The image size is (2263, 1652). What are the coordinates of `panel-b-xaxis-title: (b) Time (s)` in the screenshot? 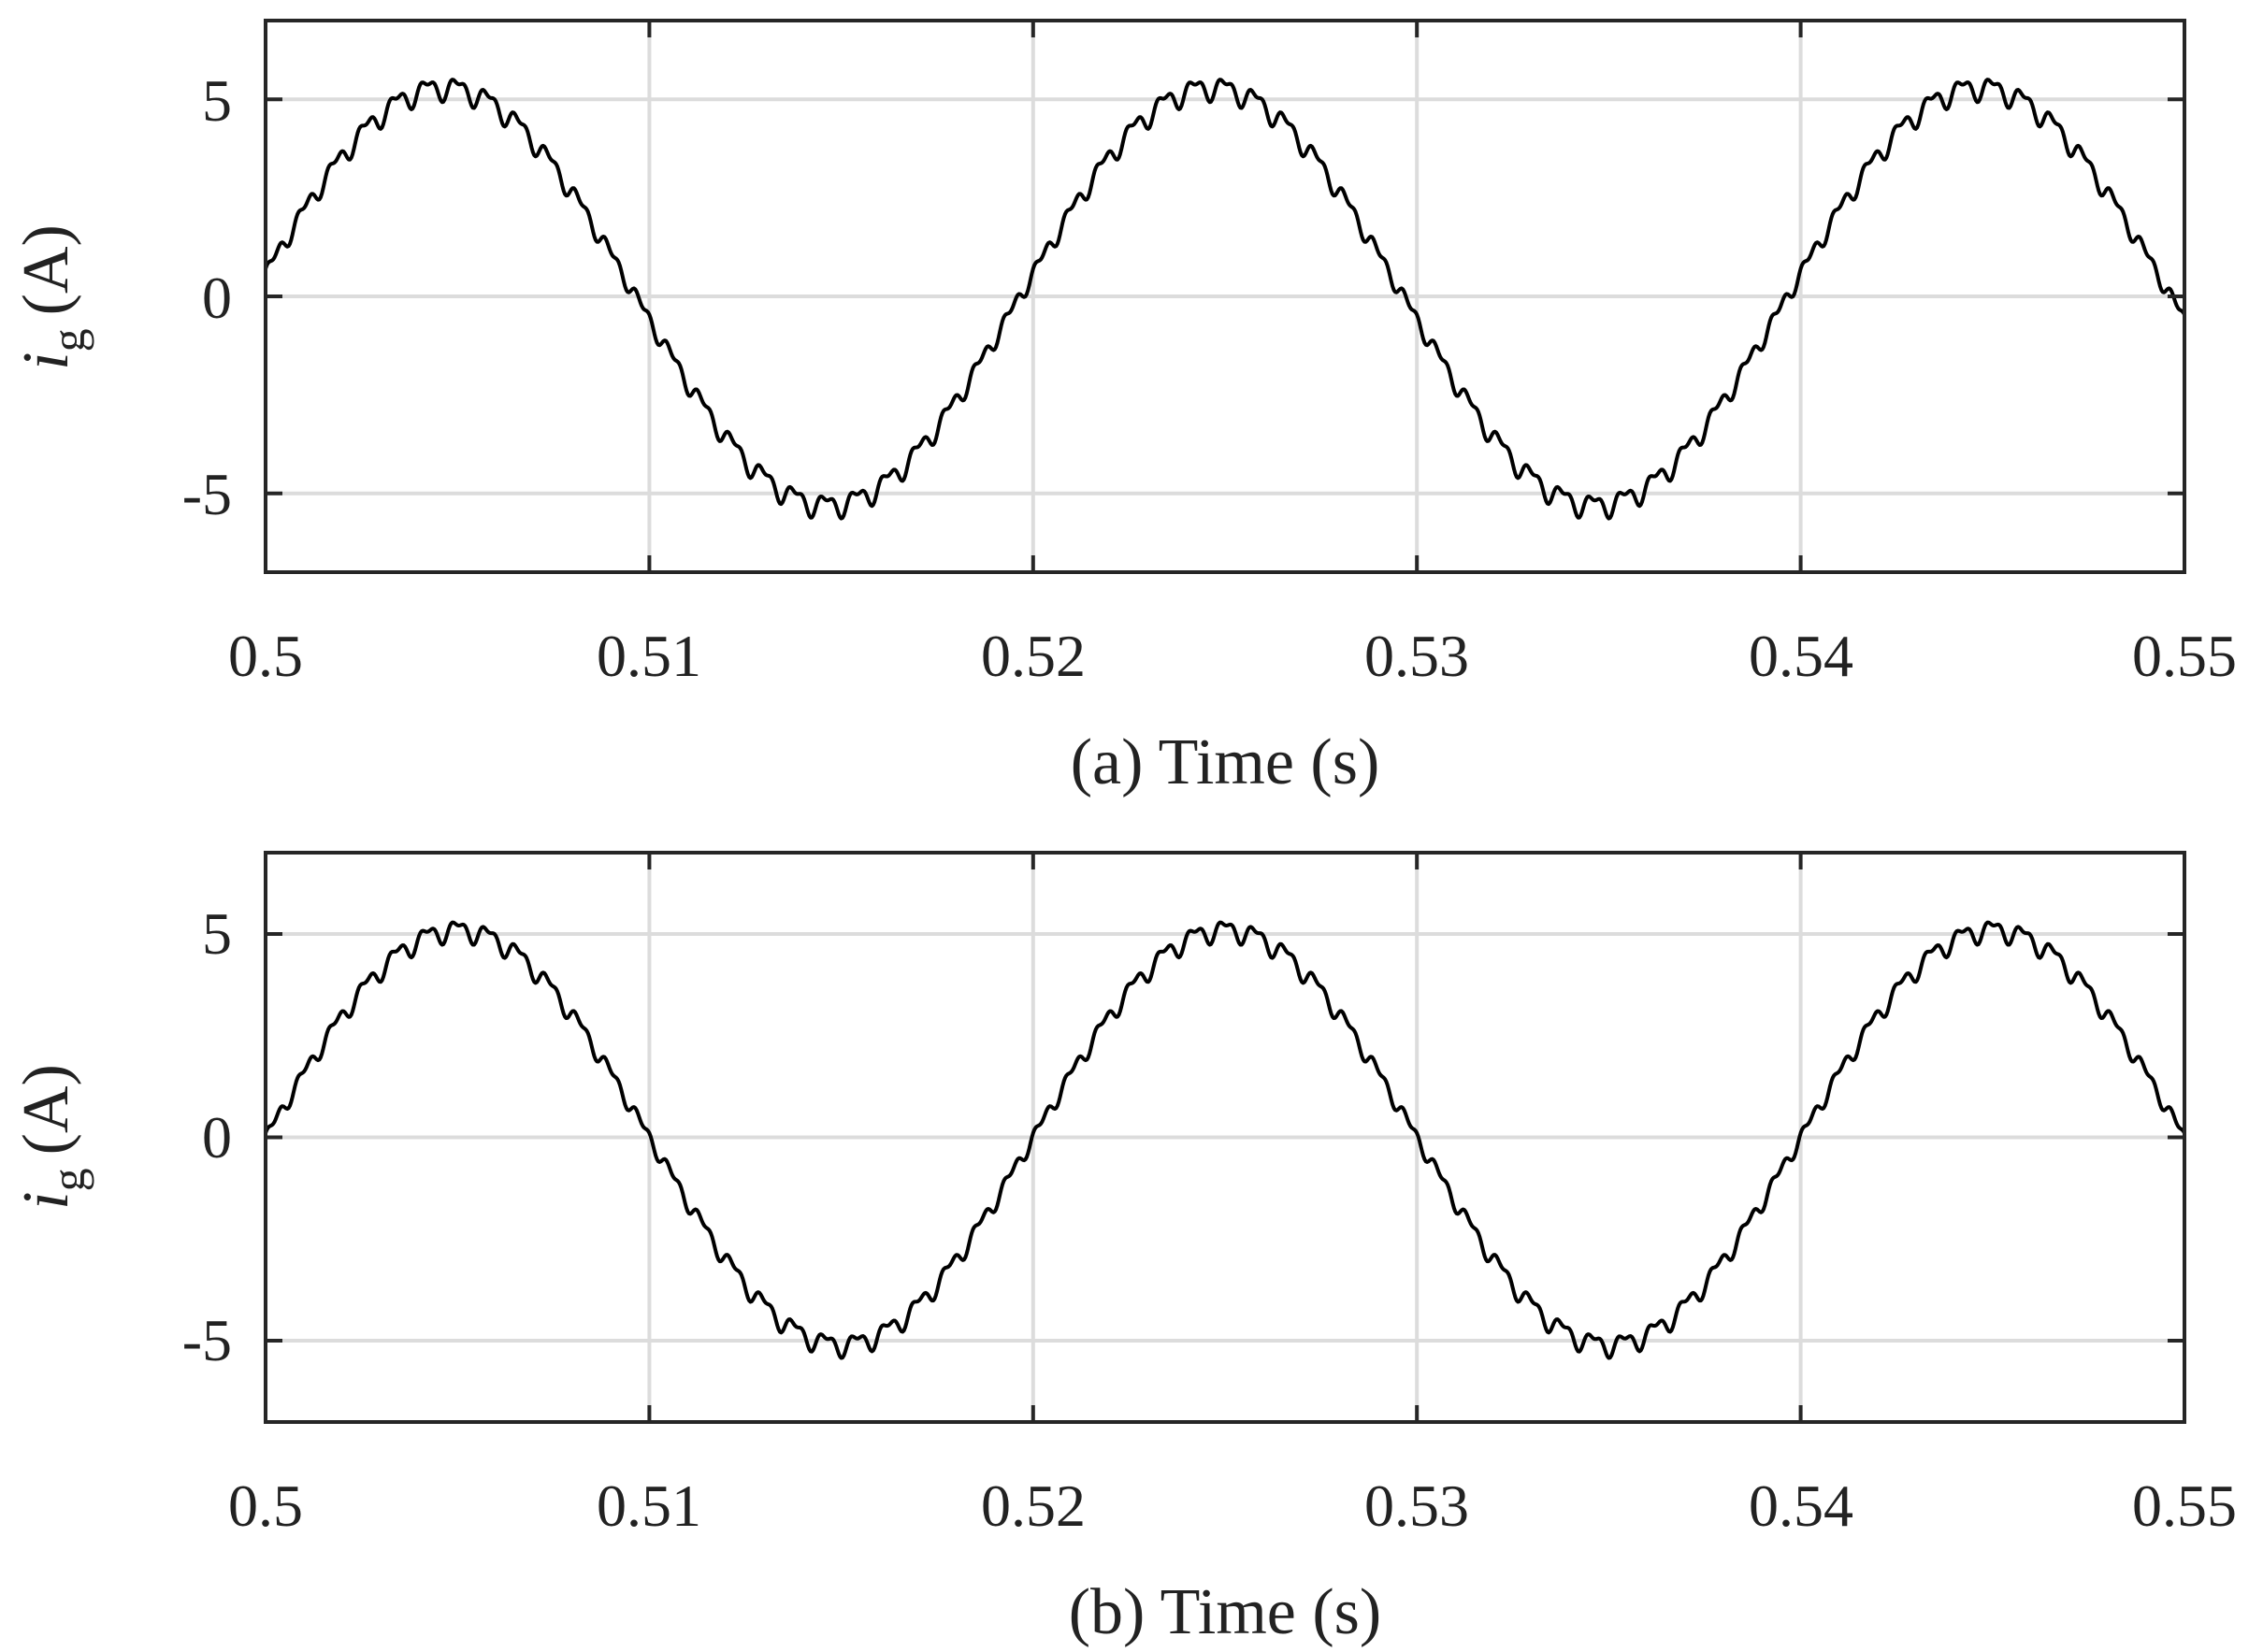 It's located at (1225, 1612).